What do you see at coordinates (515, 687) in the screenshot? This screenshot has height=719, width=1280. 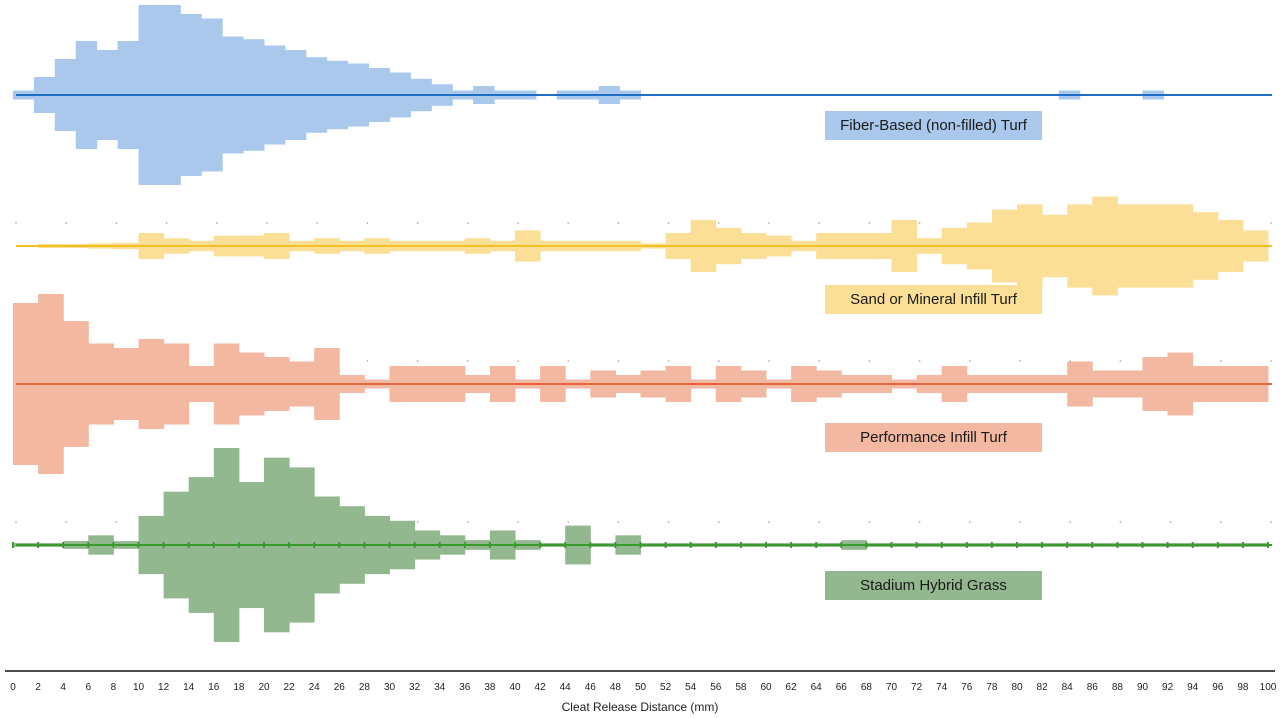 I see `x-tick-label: 40` at bounding box center [515, 687].